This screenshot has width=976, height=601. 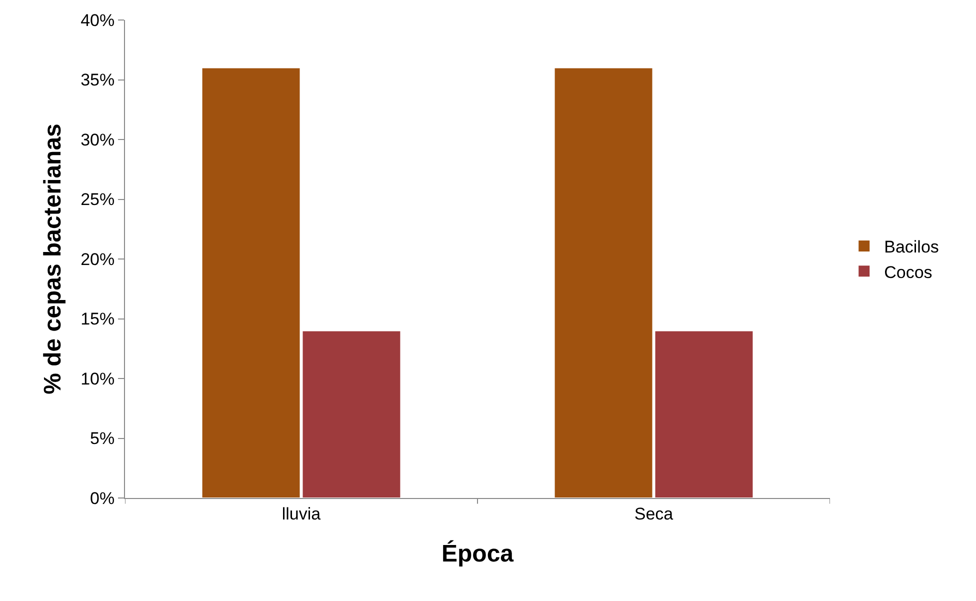 I want to click on legend-label: Cocos, so click(x=908, y=272).